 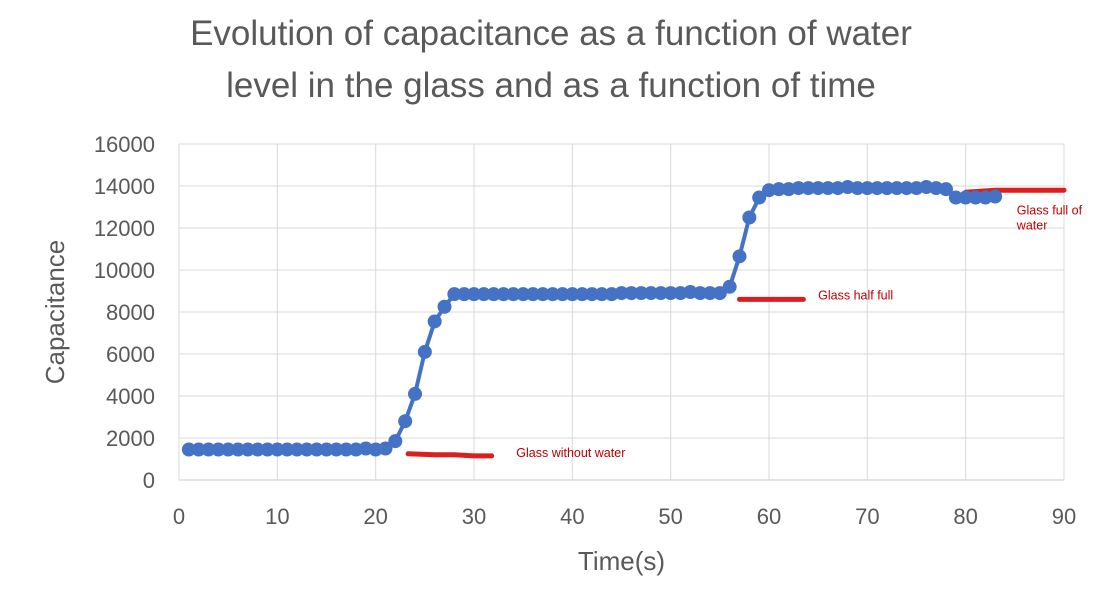 What do you see at coordinates (375, 516) in the screenshot?
I see `x-tick-label: 20` at bounding box center [375, 516].